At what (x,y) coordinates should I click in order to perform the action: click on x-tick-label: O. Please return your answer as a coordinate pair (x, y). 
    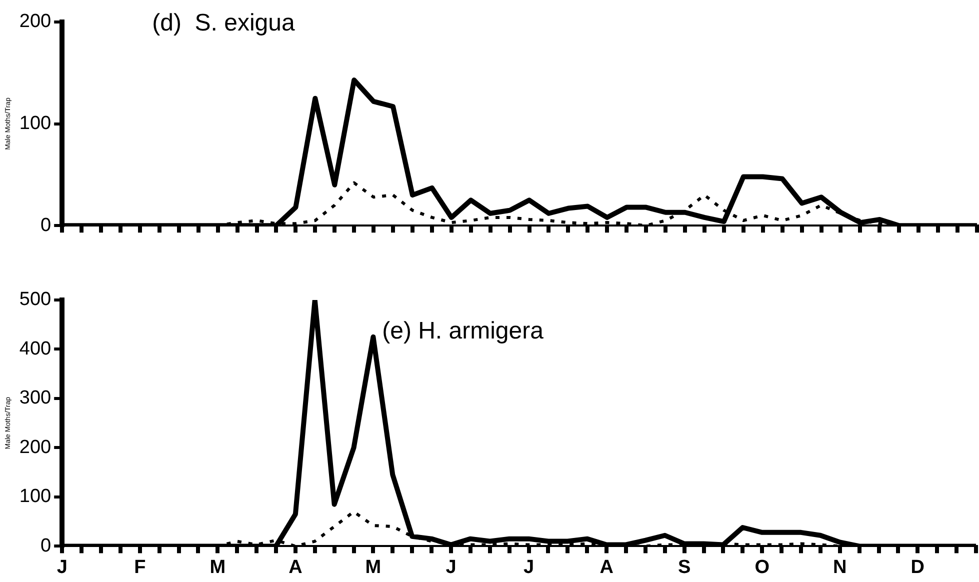
    Looking at the image, I should click on (762, 567).